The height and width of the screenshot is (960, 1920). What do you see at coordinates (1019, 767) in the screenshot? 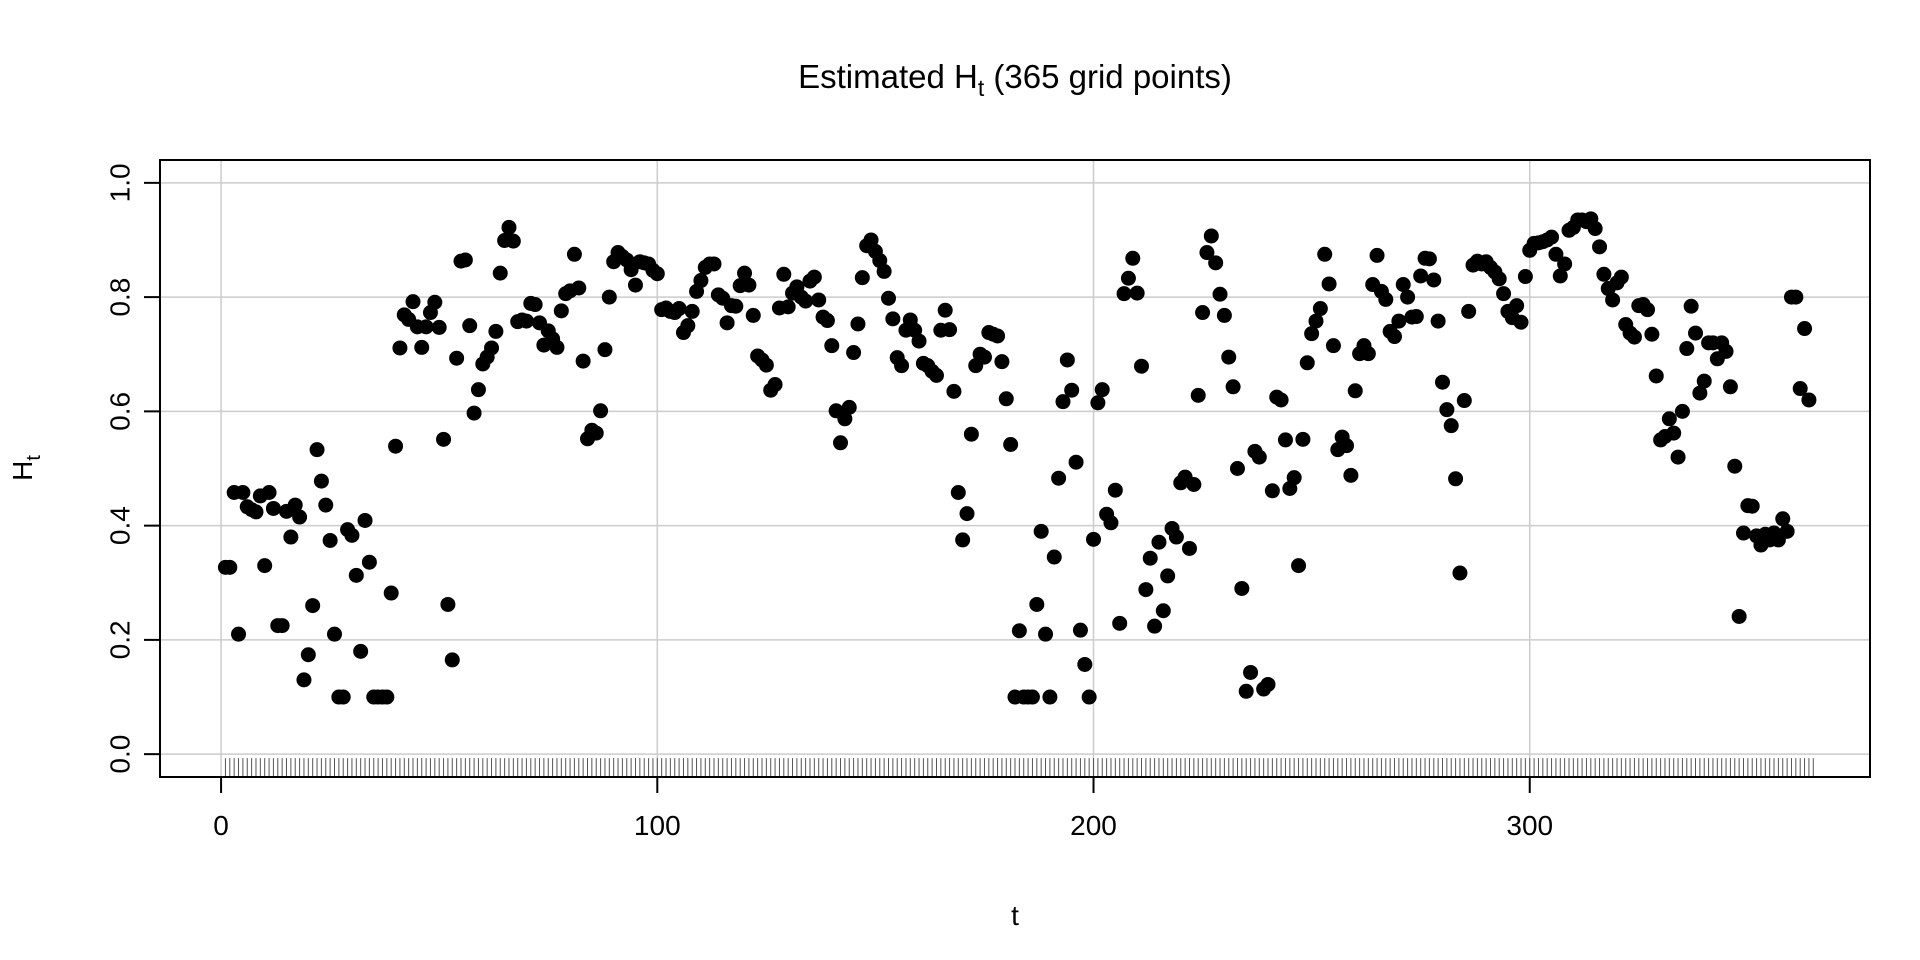
I see `rug-ticks` at bounding box center [1019, 767].